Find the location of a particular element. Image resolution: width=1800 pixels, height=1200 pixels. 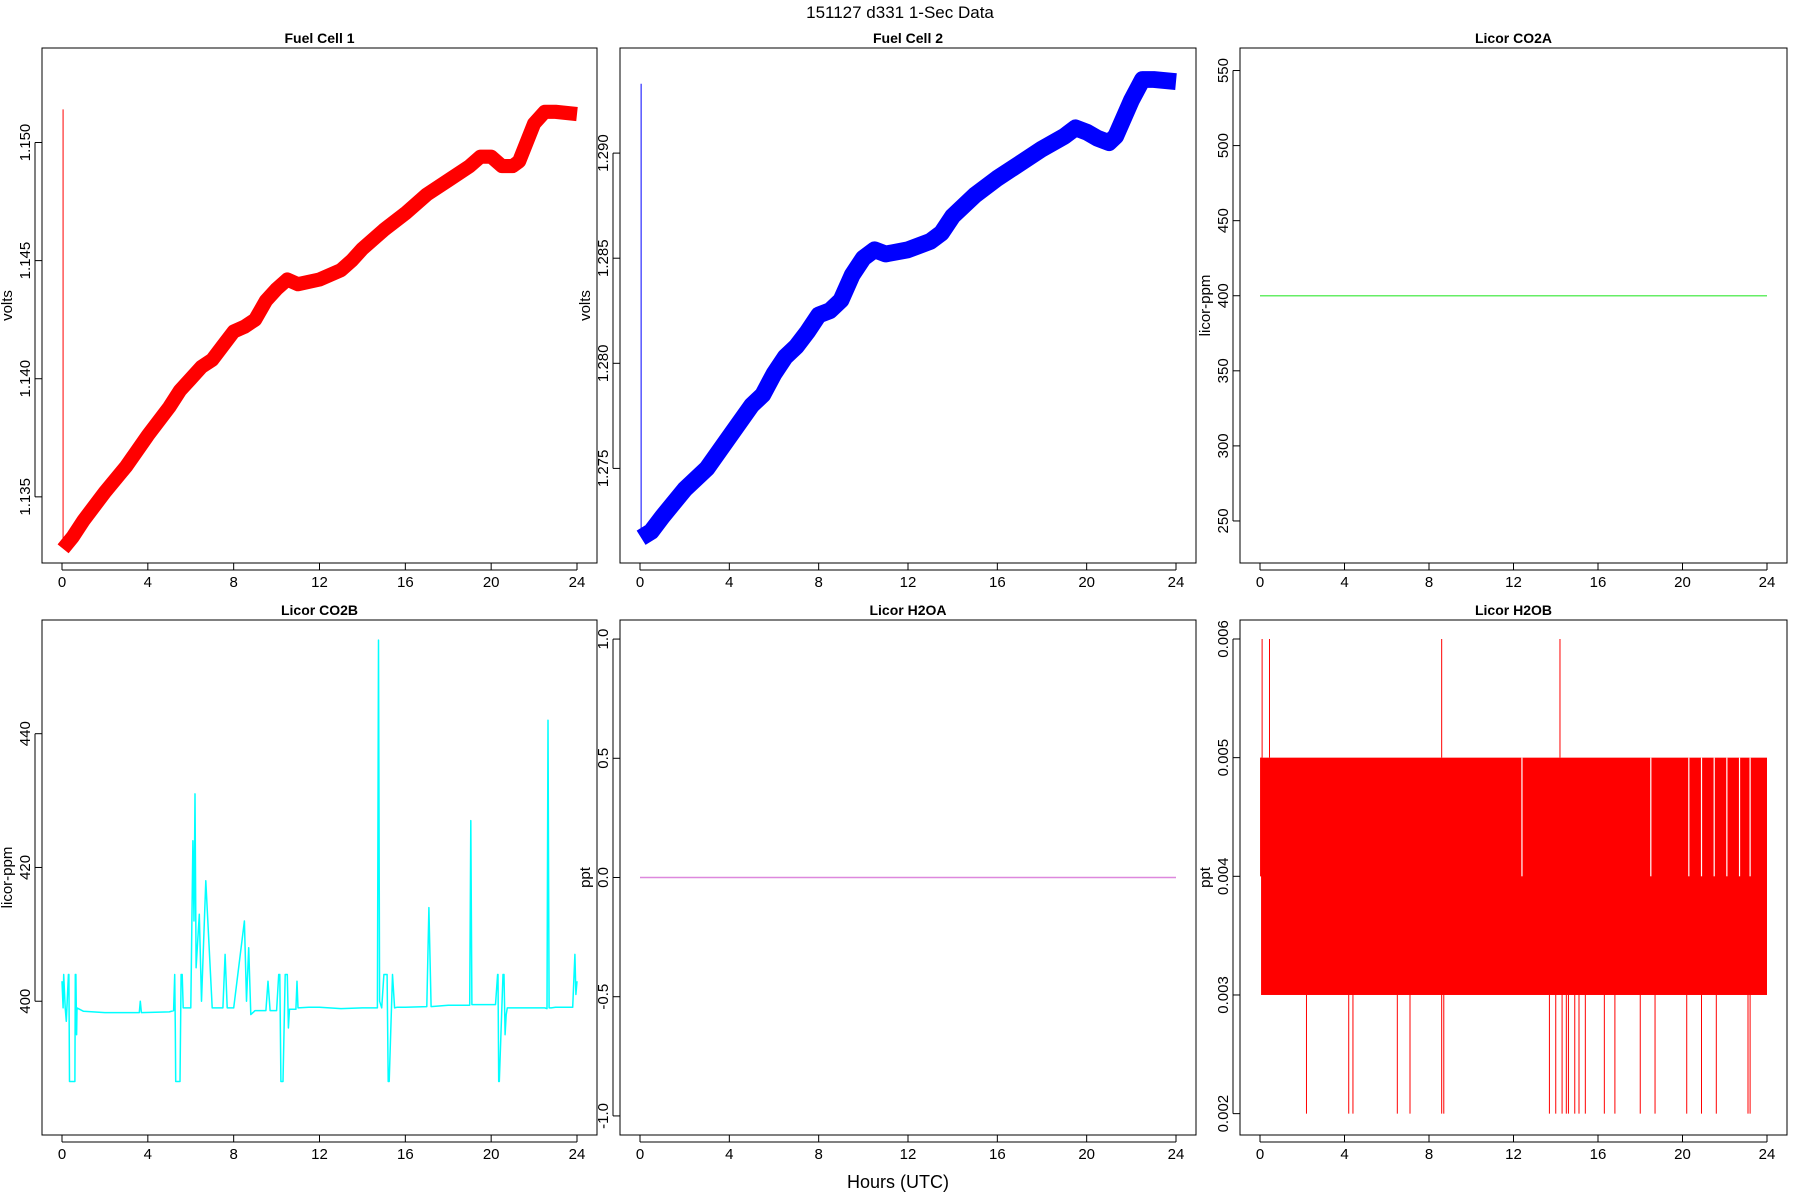

y-tick-label: 0.0 is located at coordinates (603, 877).